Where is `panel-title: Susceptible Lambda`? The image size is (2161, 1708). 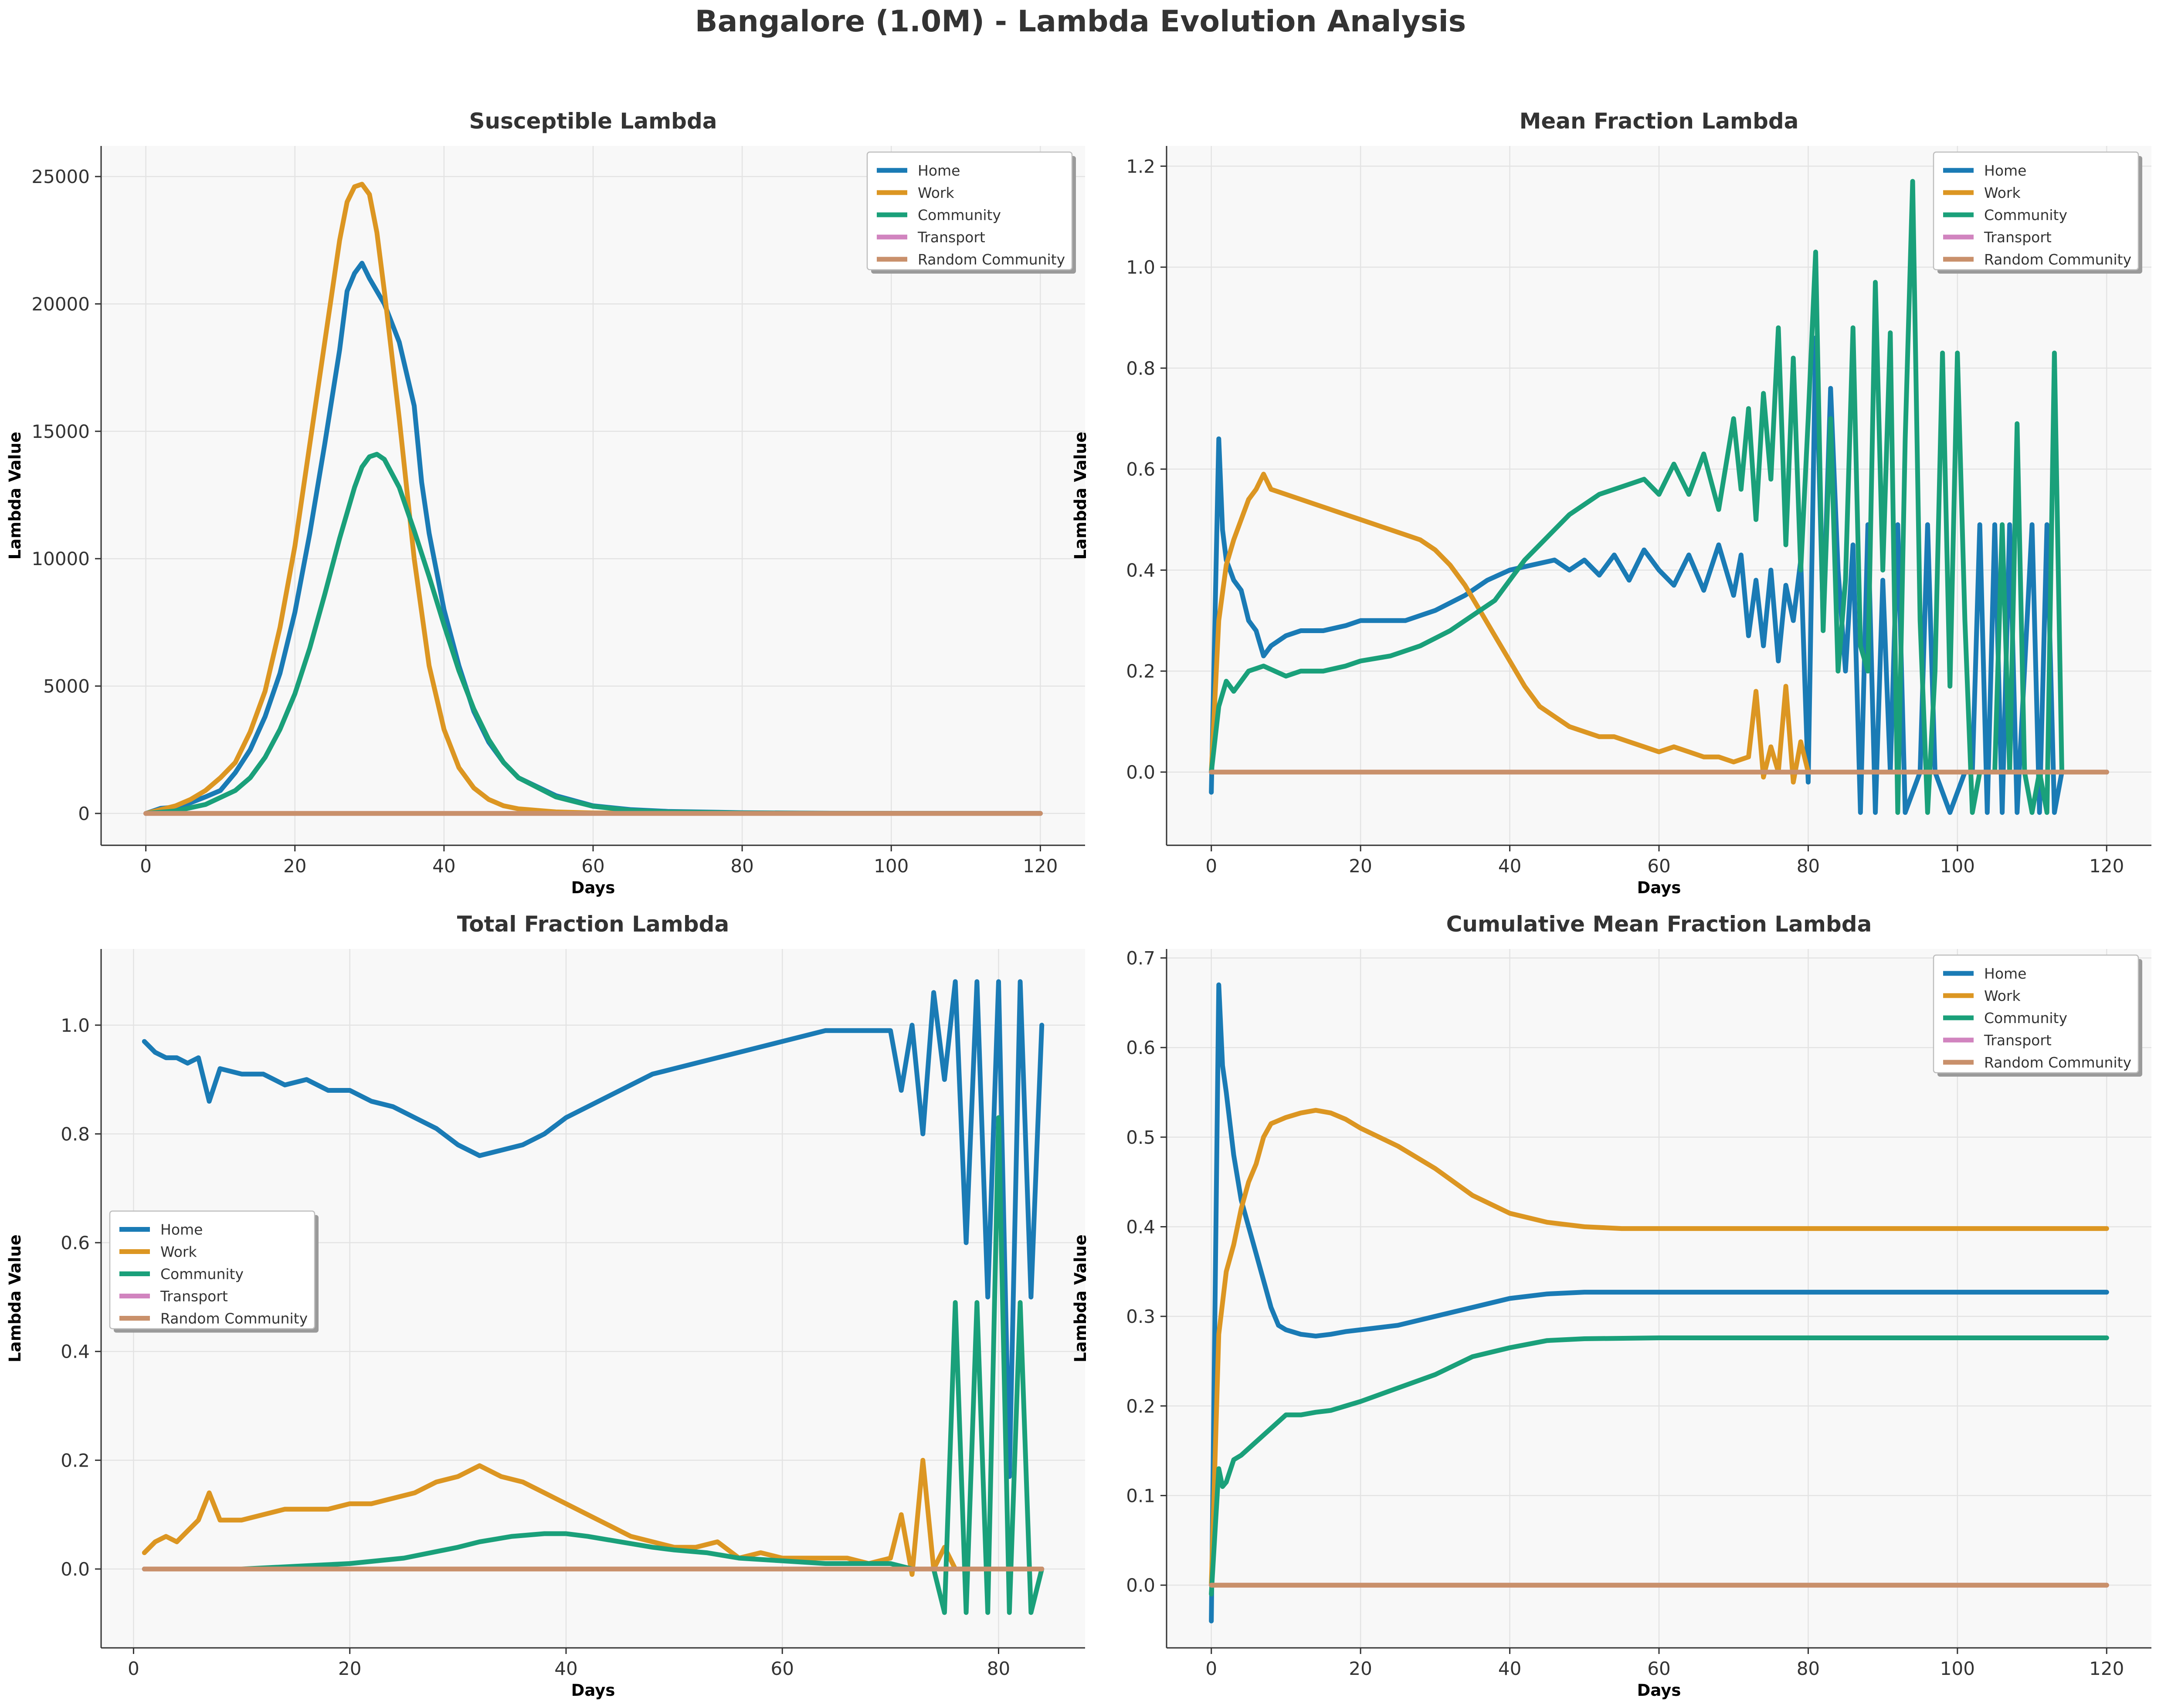
panel-title: Susceptible Lambda is located at coordinates (593, 121).